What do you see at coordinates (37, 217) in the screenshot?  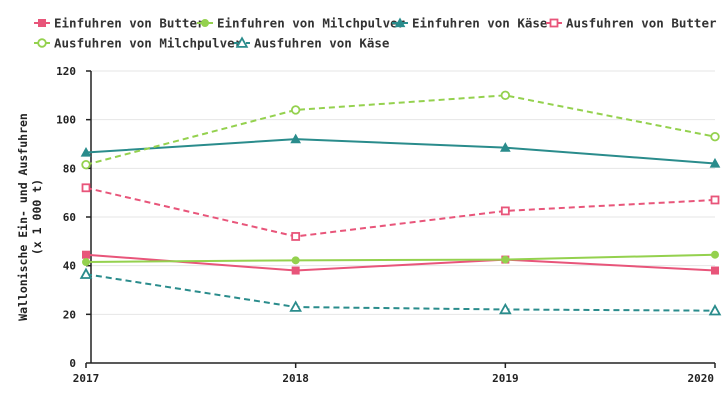 I see `y-axis-title-line: (x 1 000 t)` at bounding box center [37, 217].